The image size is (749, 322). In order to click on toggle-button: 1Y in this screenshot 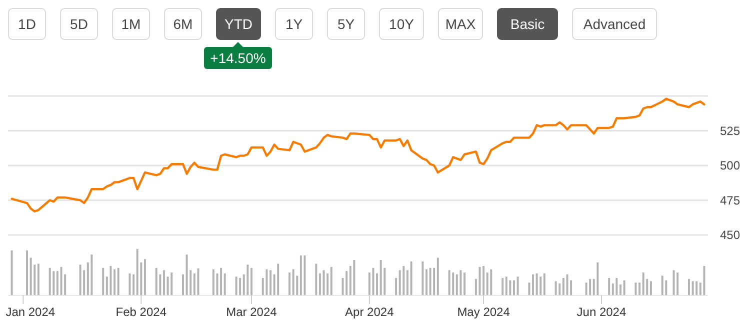, I will do `click(294, 24)`.